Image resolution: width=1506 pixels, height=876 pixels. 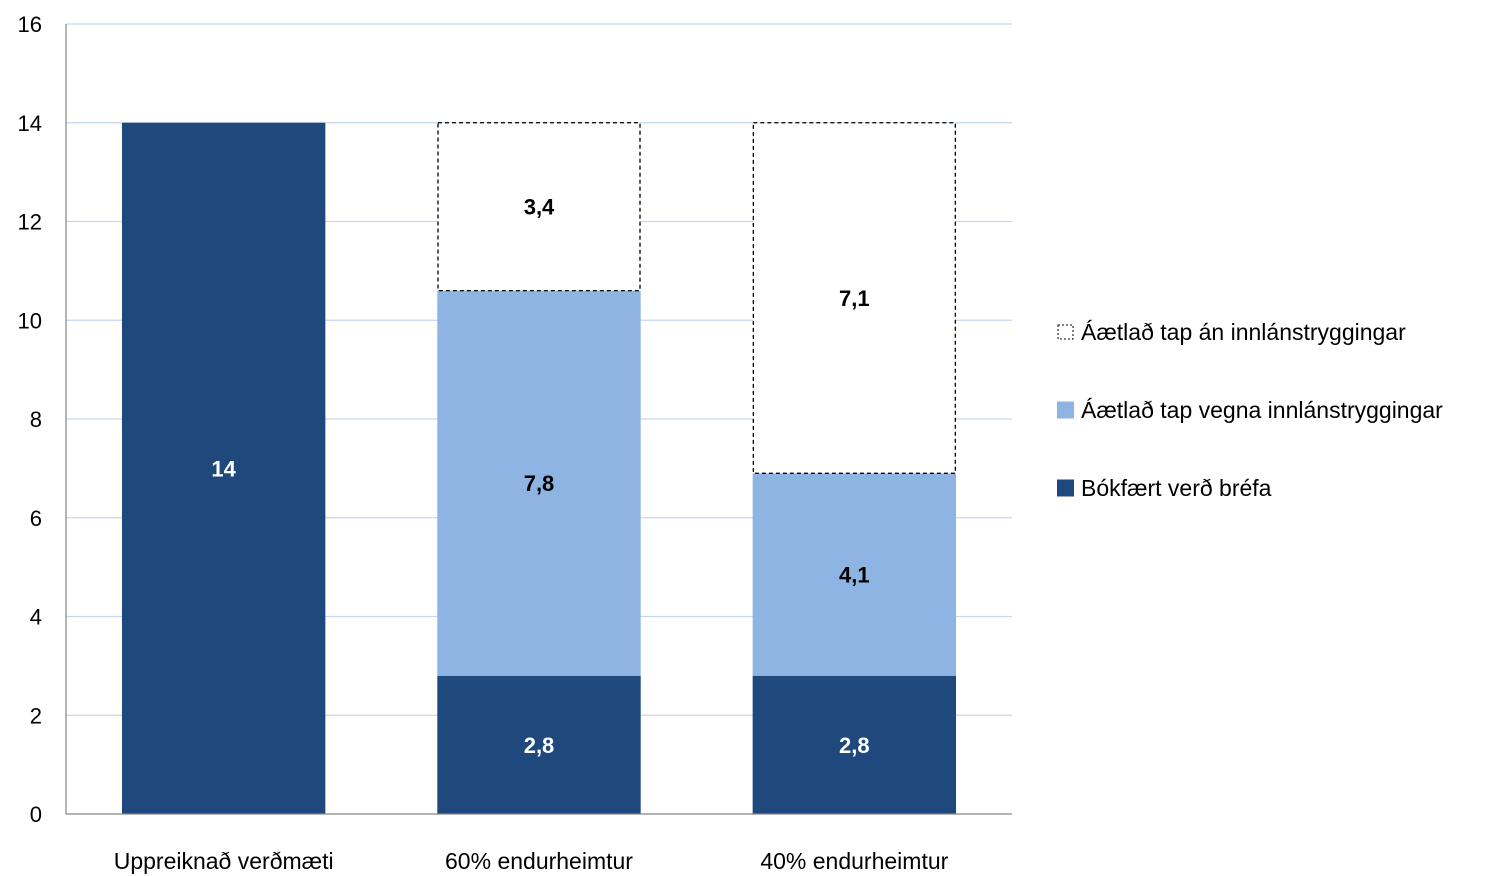 I want to click on legend-label-2: Áætlað tap án innlánstryggingar, so click(x=1243, y=332).